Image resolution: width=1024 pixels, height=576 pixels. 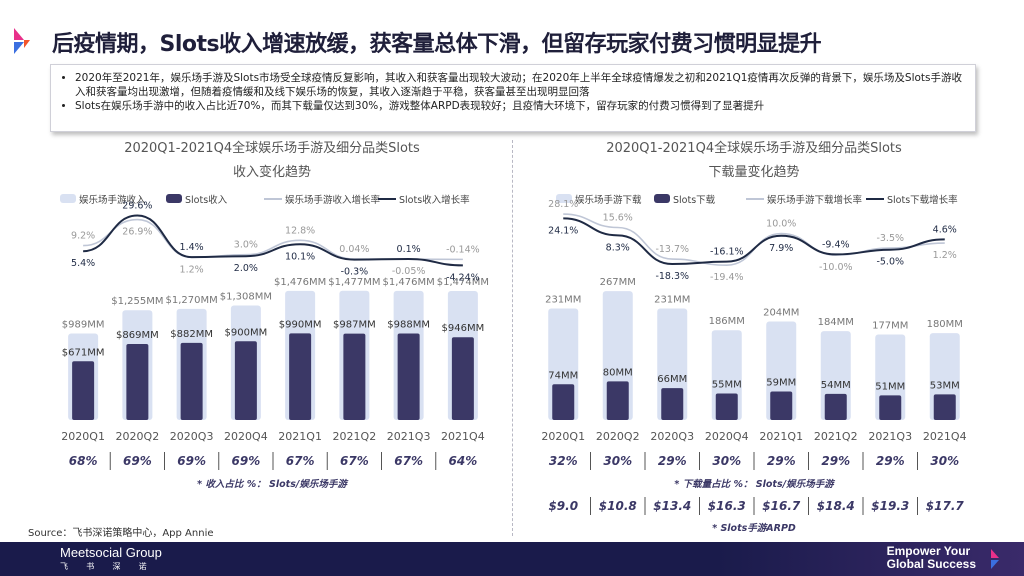 I want to click on bar-total-label: $1,476MM, so click(x=409, y=282).